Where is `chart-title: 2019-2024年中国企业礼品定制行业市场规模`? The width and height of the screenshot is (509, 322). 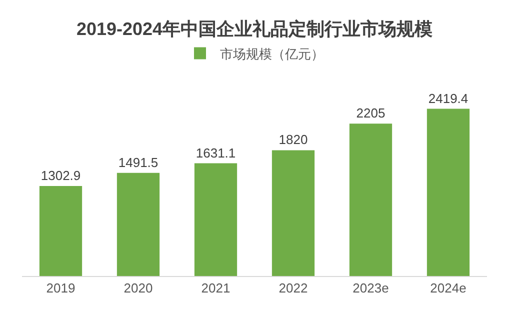 chart-title: 2019-2024年中国企业礼品定制行业市场规模 is located at coordinates (254, 29).